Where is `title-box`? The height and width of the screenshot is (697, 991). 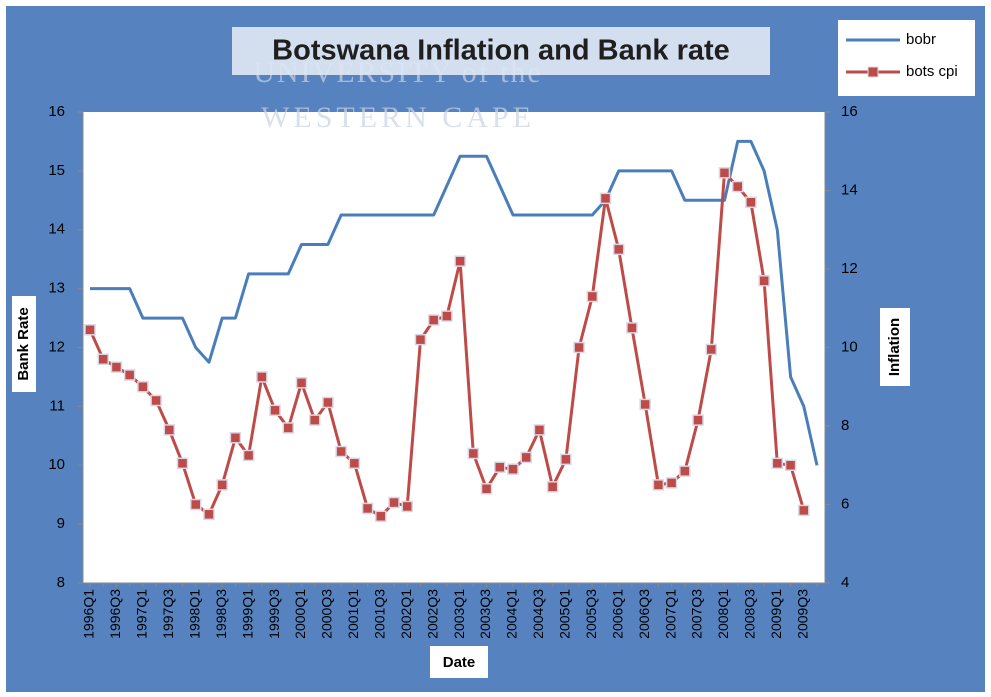 title-box is located at coordinates (501, 51).